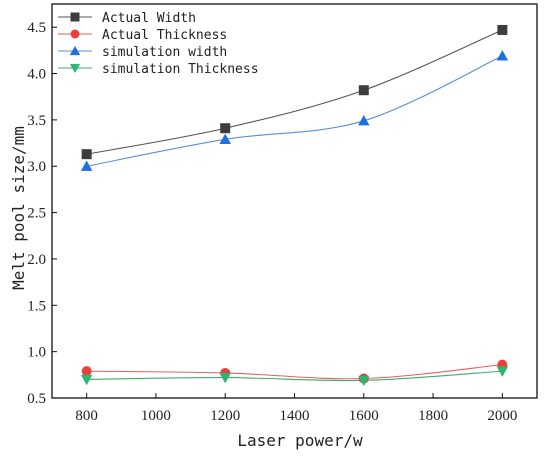 This screenshot has width=550, height=459. What do you see at coordinates (433, 416) in the screenshot?
I see `x-tick-label: 1800` at bounding box center [433, 416].